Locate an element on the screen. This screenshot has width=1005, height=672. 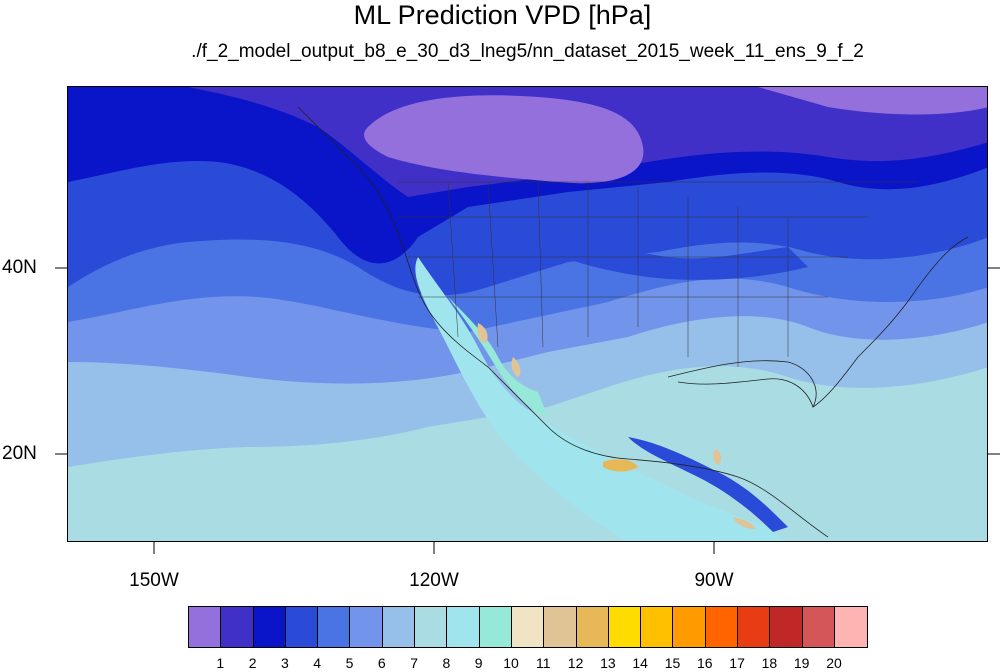
colorbar-tick-label: 3 is located at coordinates (284, 663).